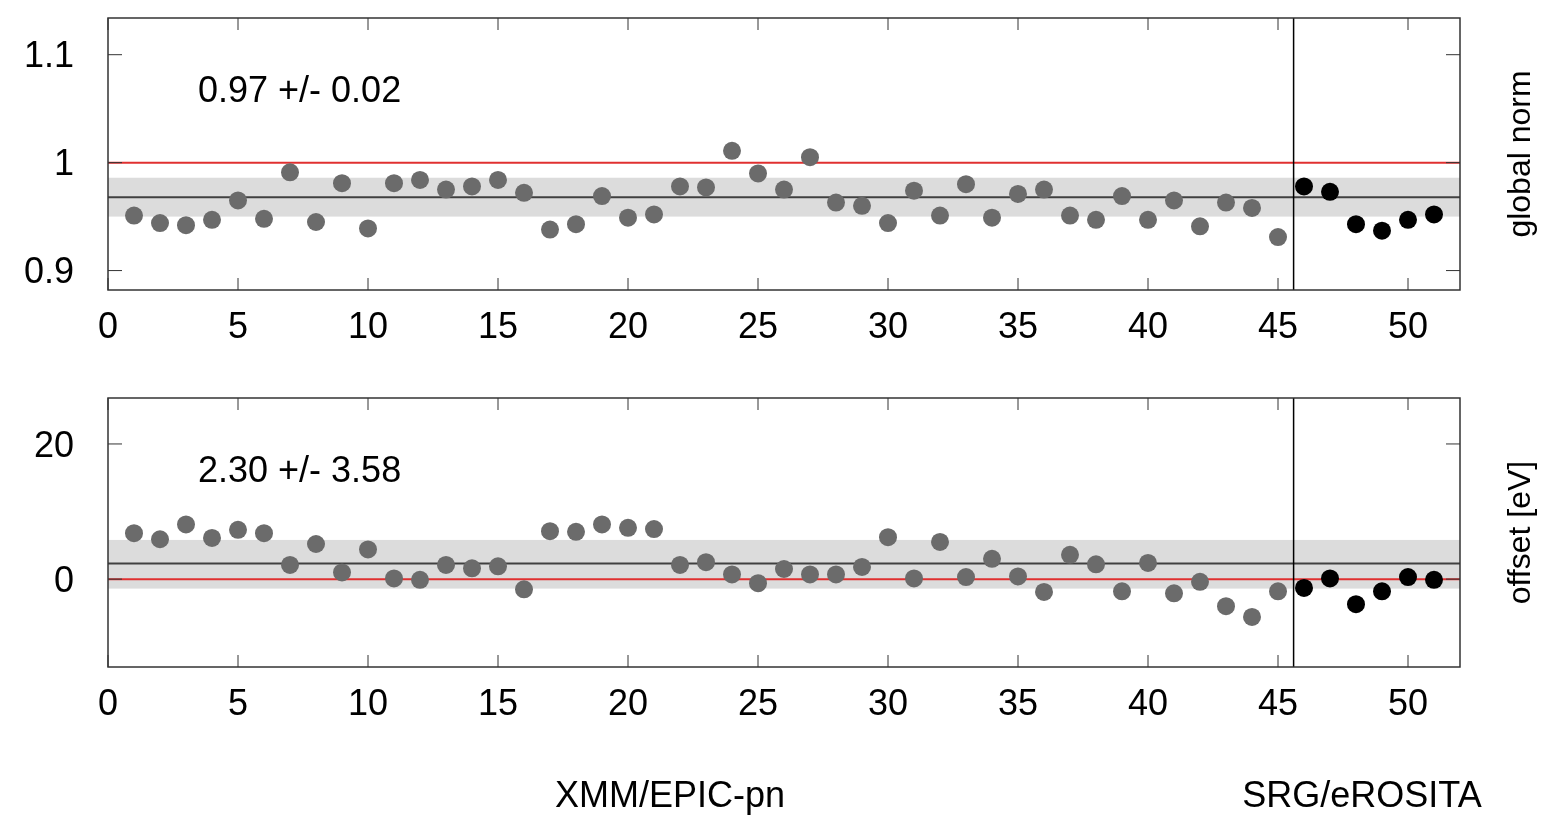  What do you see at coordinates (888, 702) in the screenshot?
I see `x-tick-label: 30` at bounding box center [888, 702].